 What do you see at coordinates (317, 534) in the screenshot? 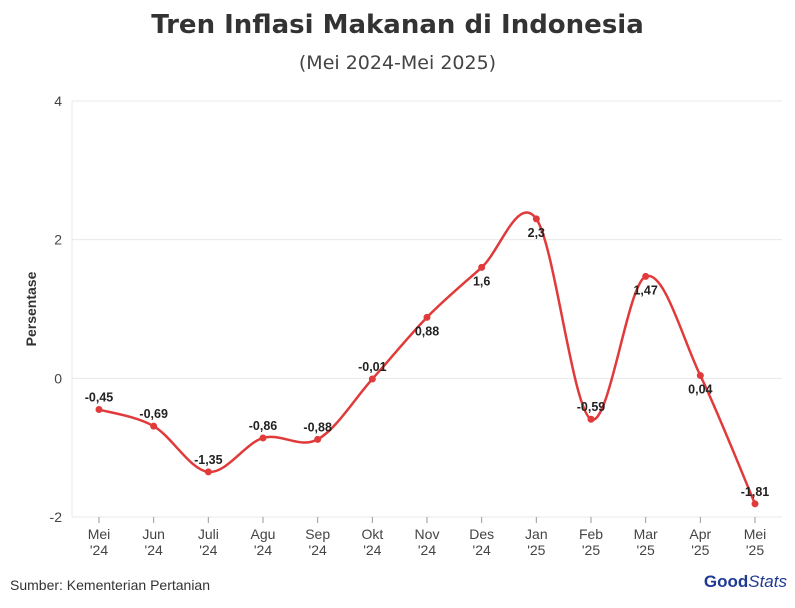
I see `x-tick-label: Sep` at bounding box center [317, 534].